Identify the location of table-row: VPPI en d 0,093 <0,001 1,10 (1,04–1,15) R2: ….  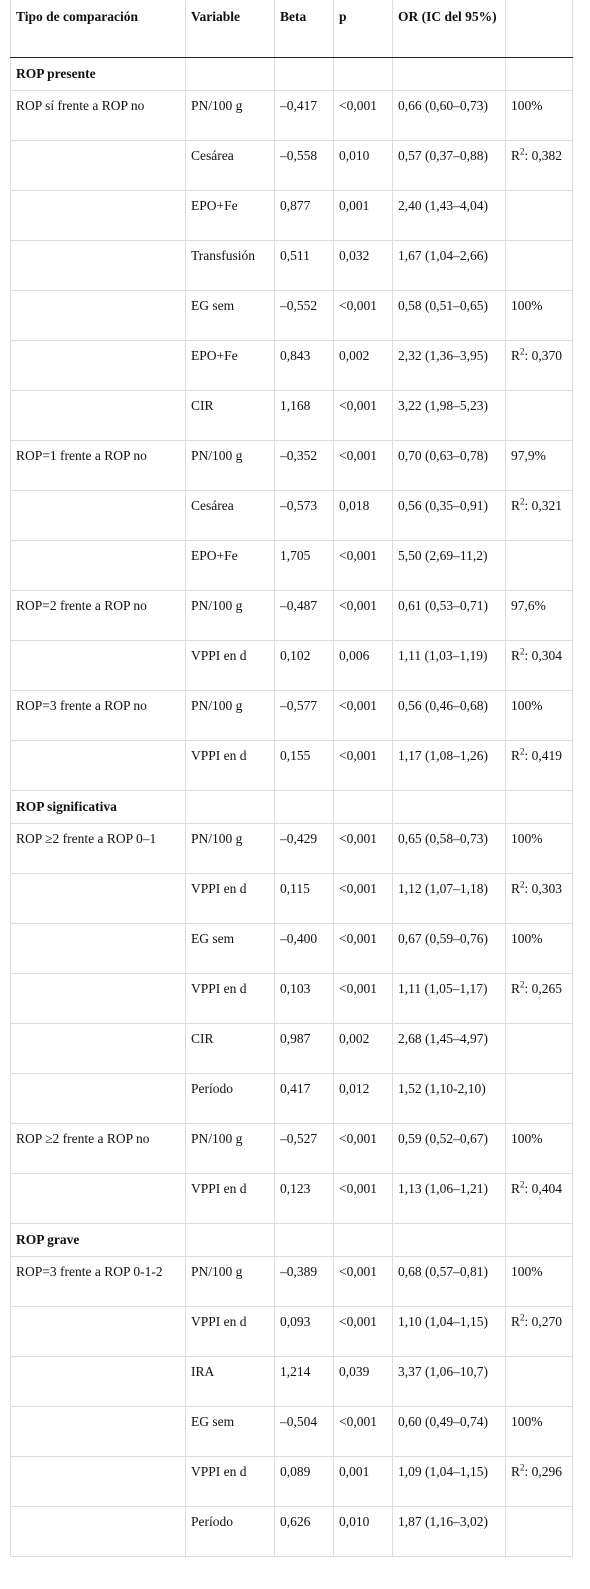
(291, 1331).